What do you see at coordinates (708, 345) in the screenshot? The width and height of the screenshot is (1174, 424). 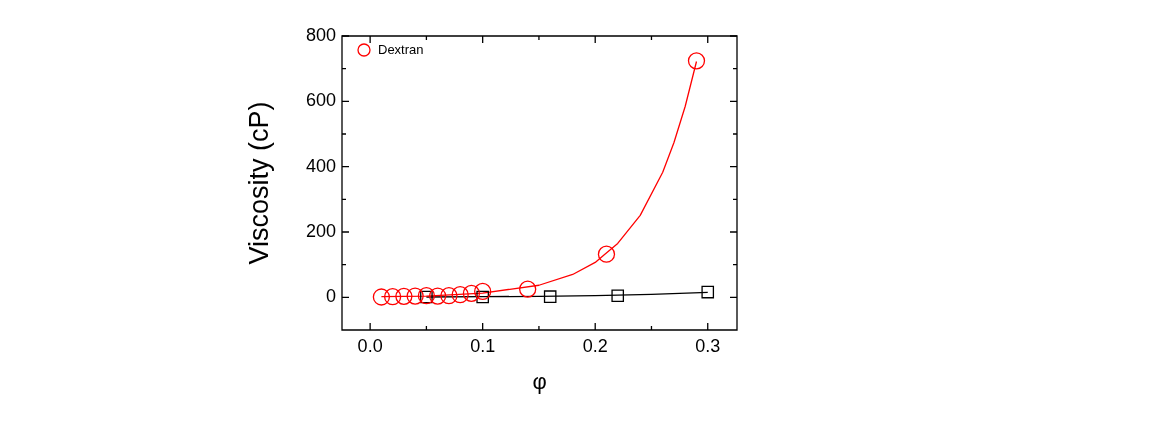 I see `x-tick-label: 0.3` at bounding box center [708, 345].